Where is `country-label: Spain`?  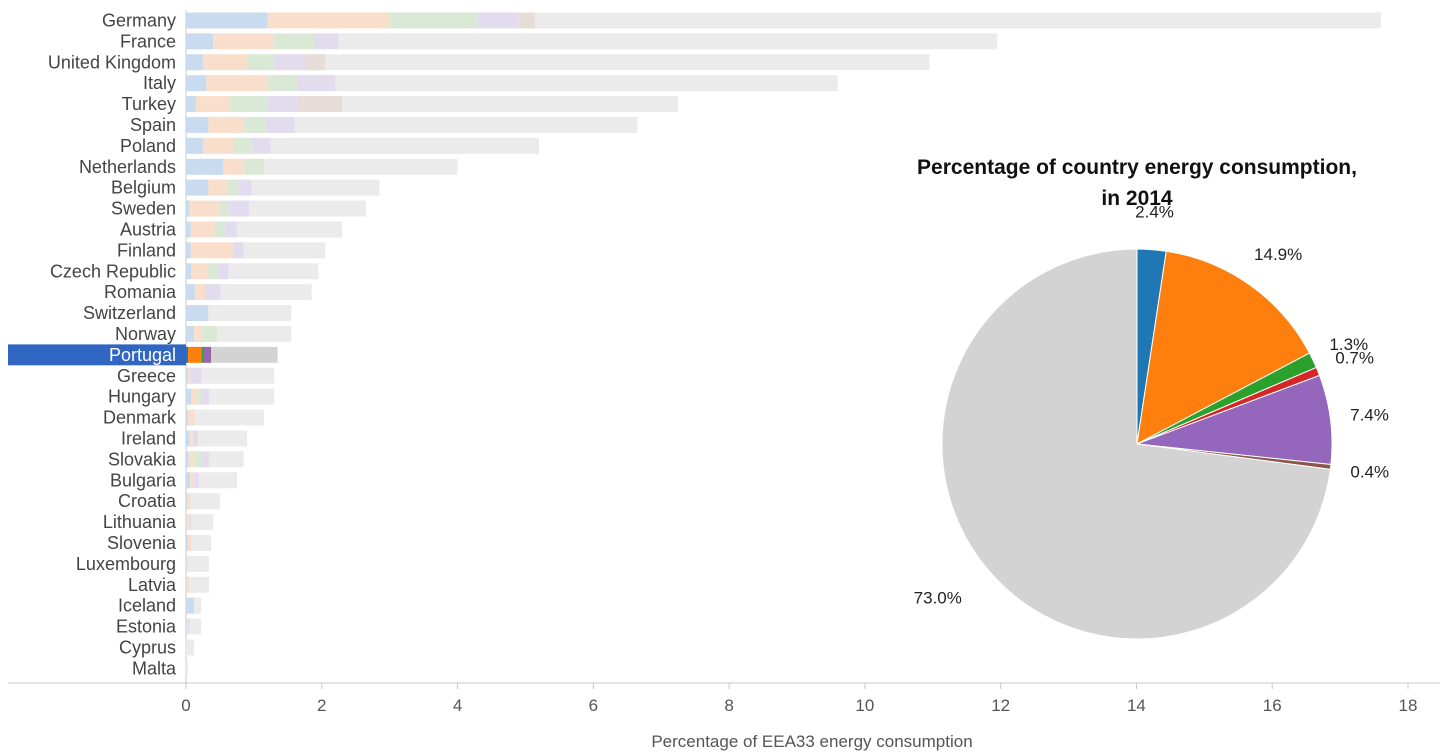 country-label: Spain is located at coordinates (153, 125).